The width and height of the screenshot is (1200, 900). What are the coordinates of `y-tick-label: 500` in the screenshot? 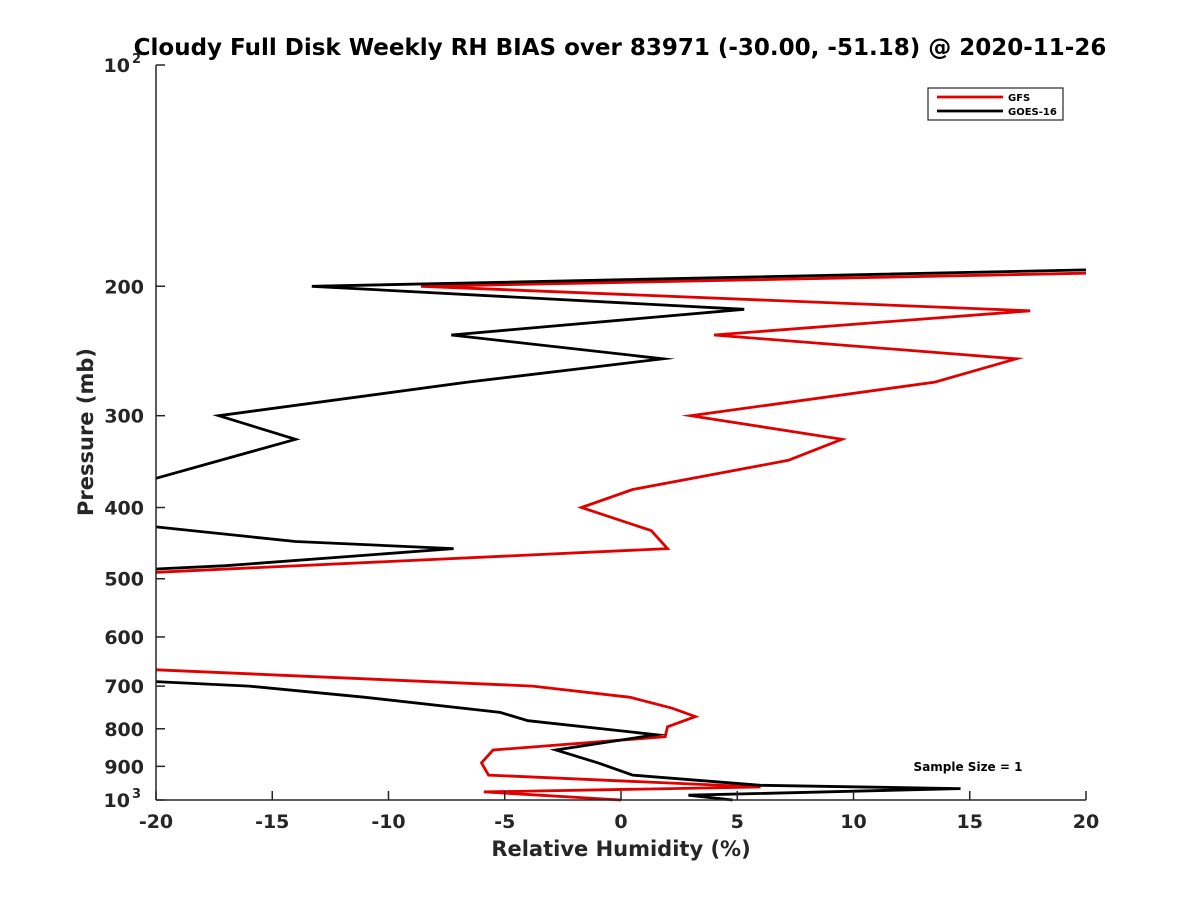 It's located at (124, 580).